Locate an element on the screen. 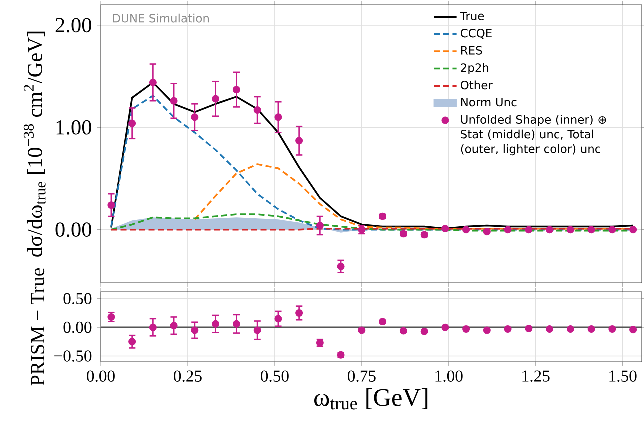  y-tick-label: 0.50 is located at coordinates (78, 299).